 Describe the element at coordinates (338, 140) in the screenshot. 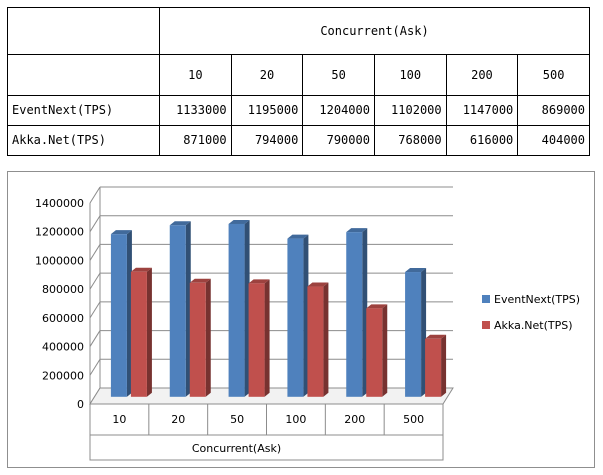

I see `table-cell: 790000` at that location.